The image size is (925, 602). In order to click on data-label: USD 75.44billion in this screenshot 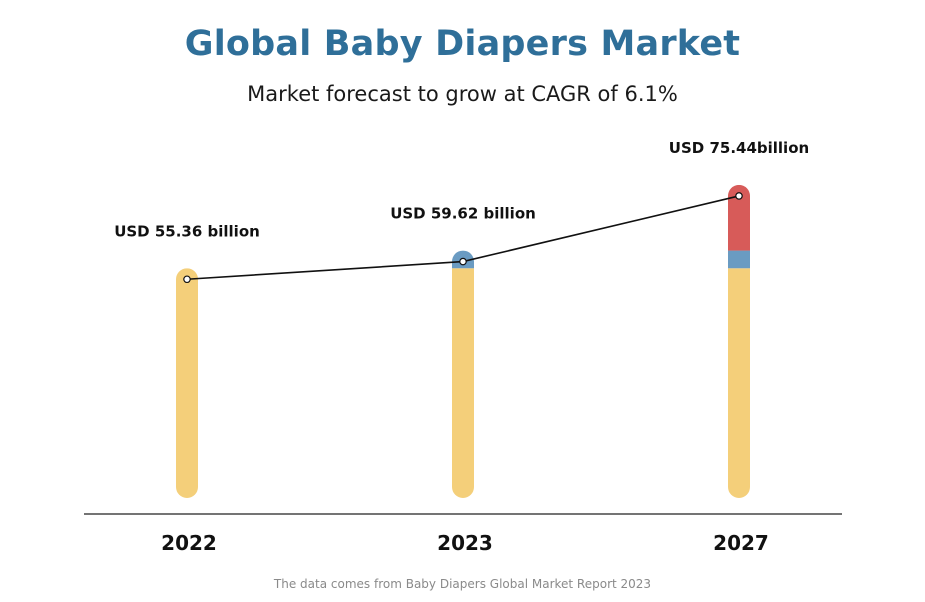, I will do `click(739, 148)`.